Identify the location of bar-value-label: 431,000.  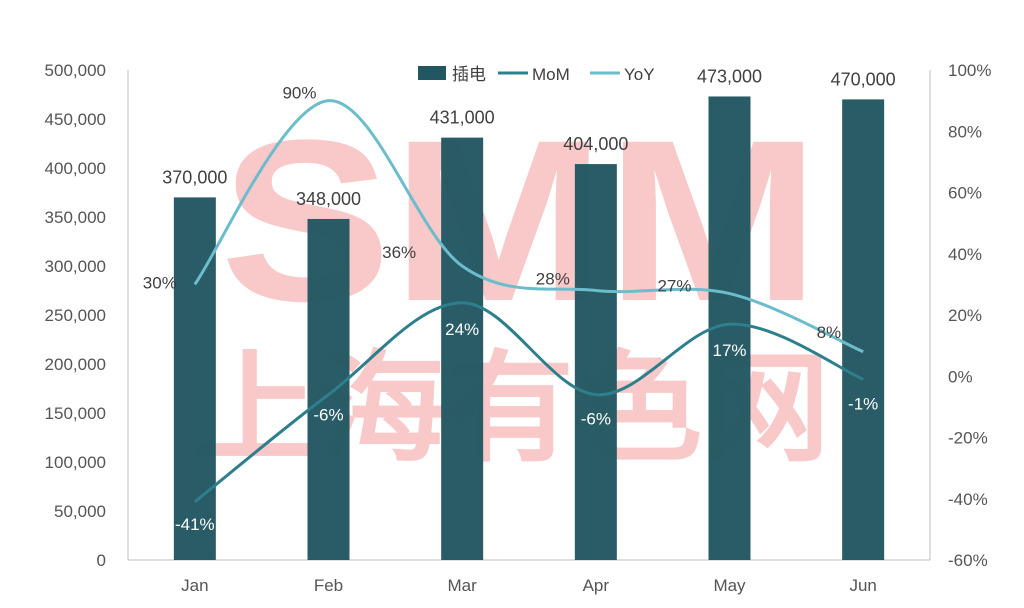
(462, 118).